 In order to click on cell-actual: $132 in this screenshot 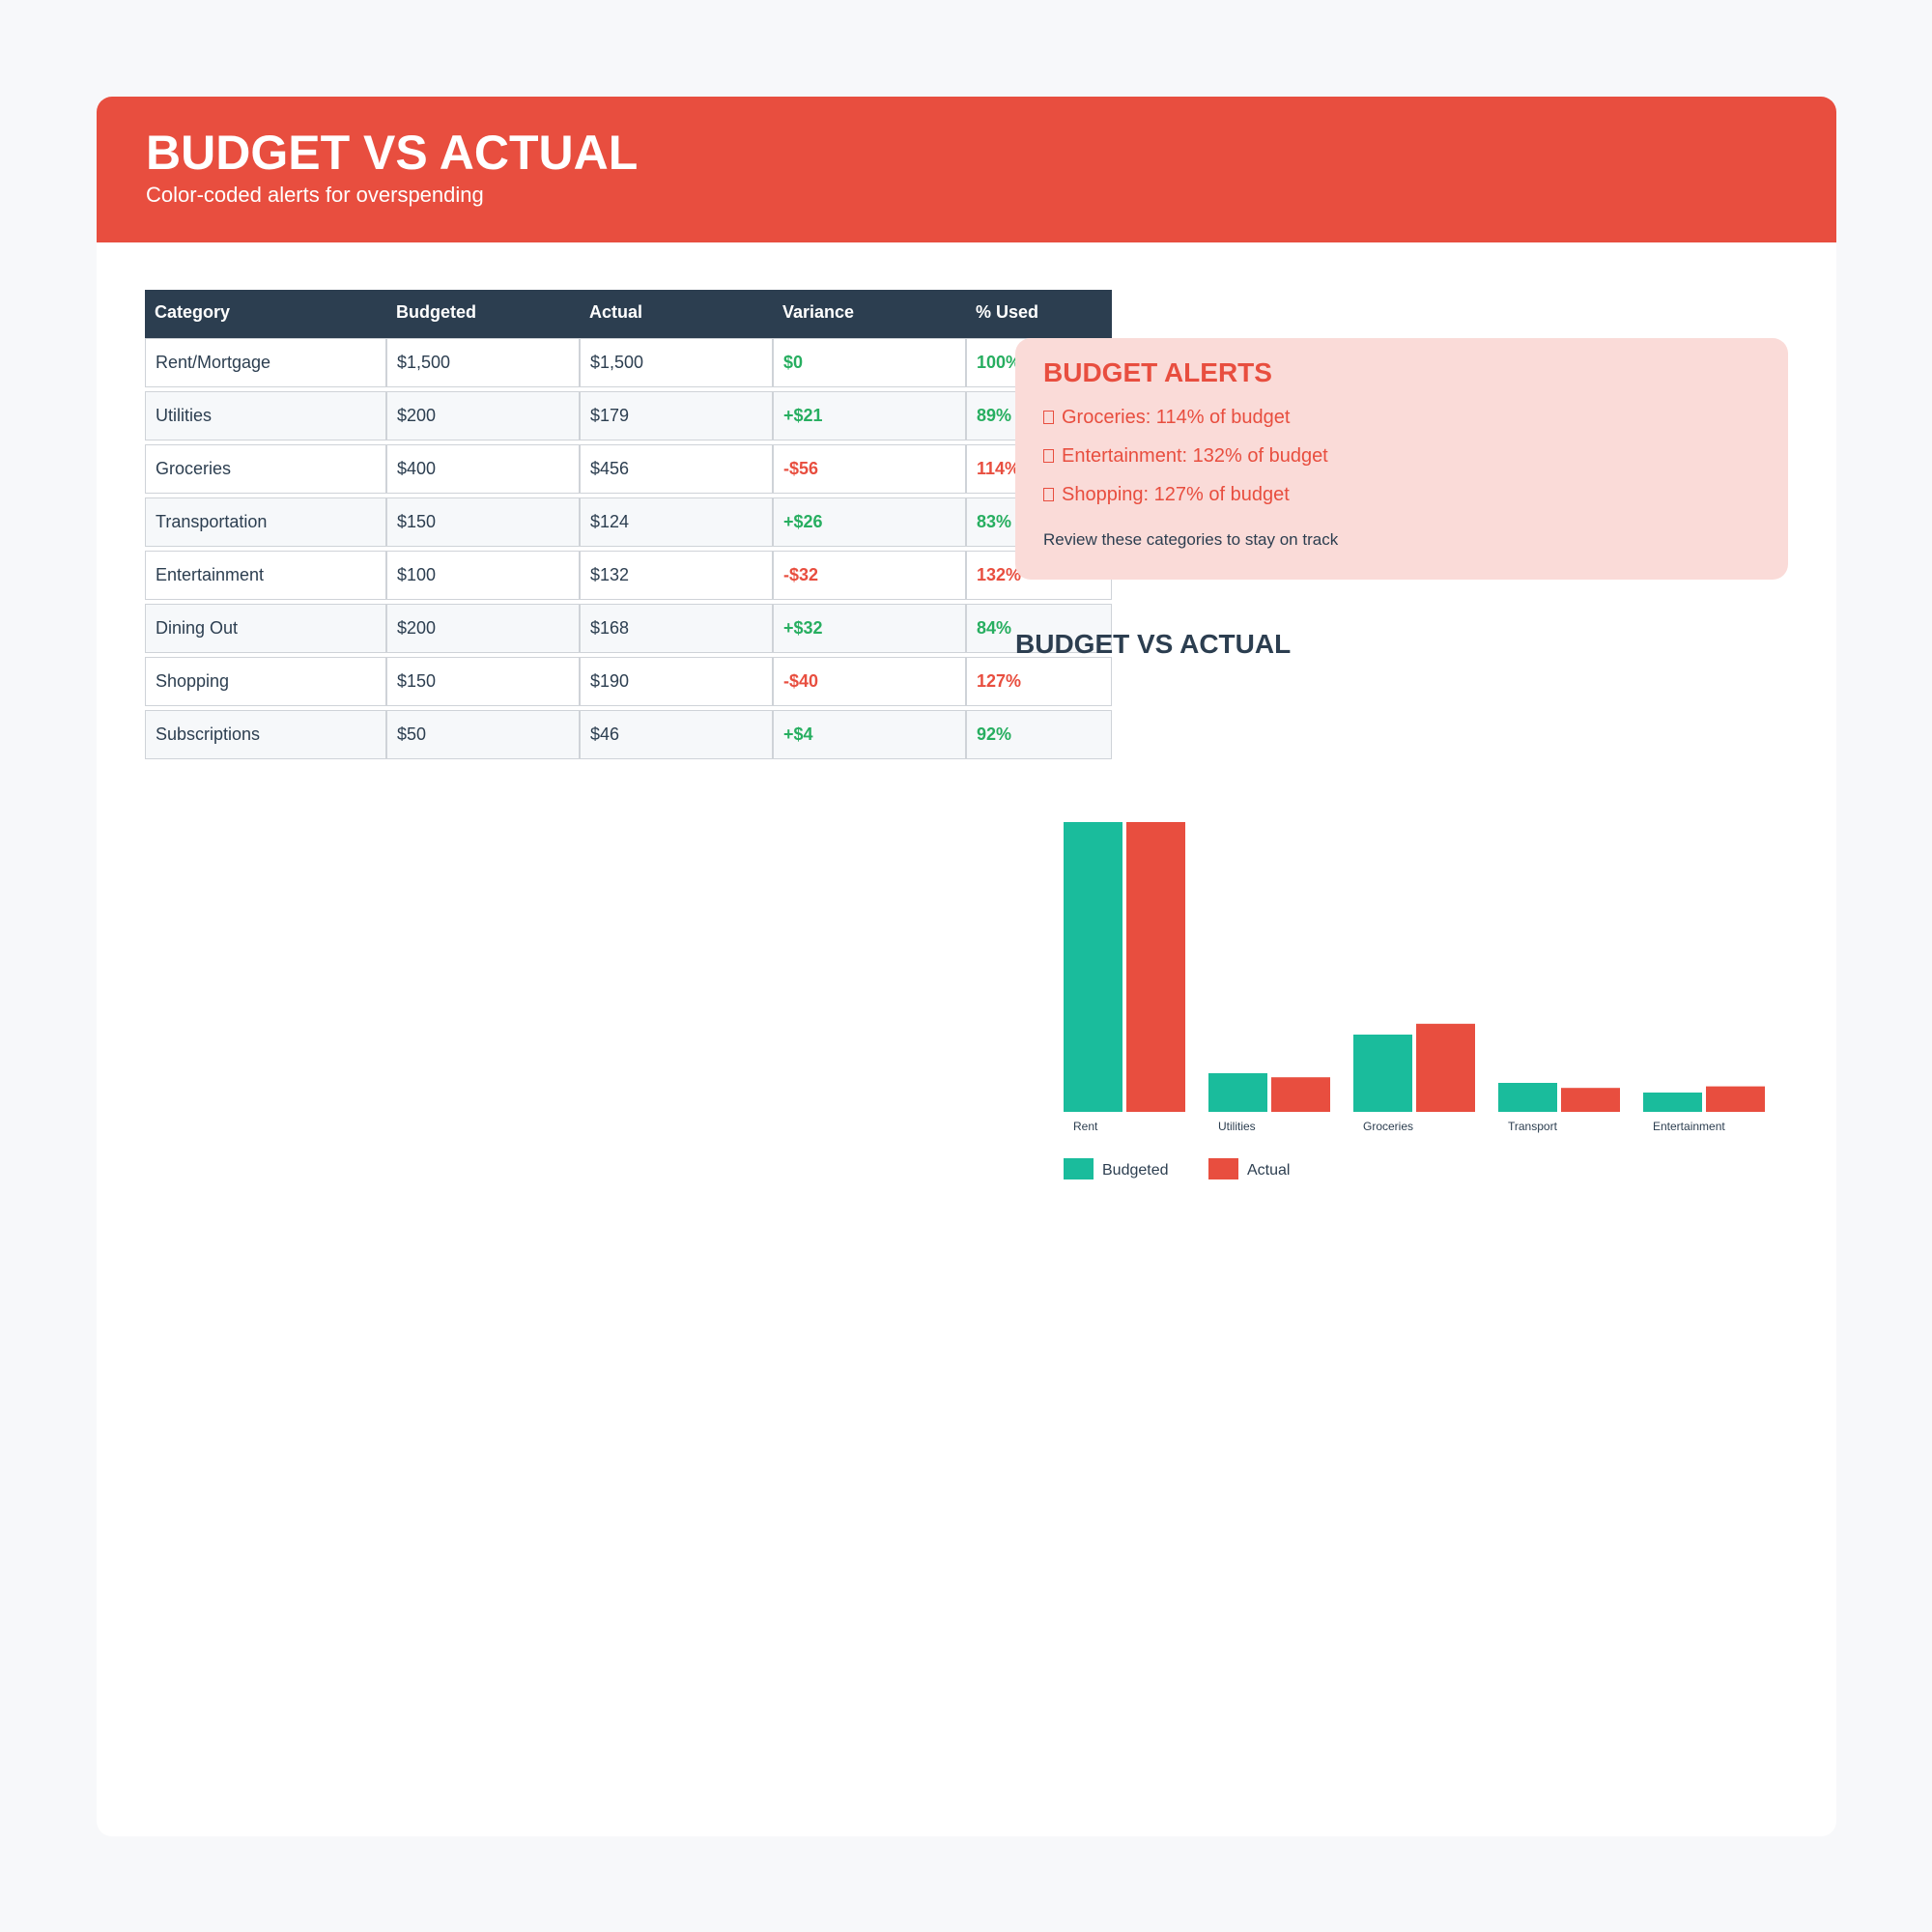, I will do `click(676, 575)`.